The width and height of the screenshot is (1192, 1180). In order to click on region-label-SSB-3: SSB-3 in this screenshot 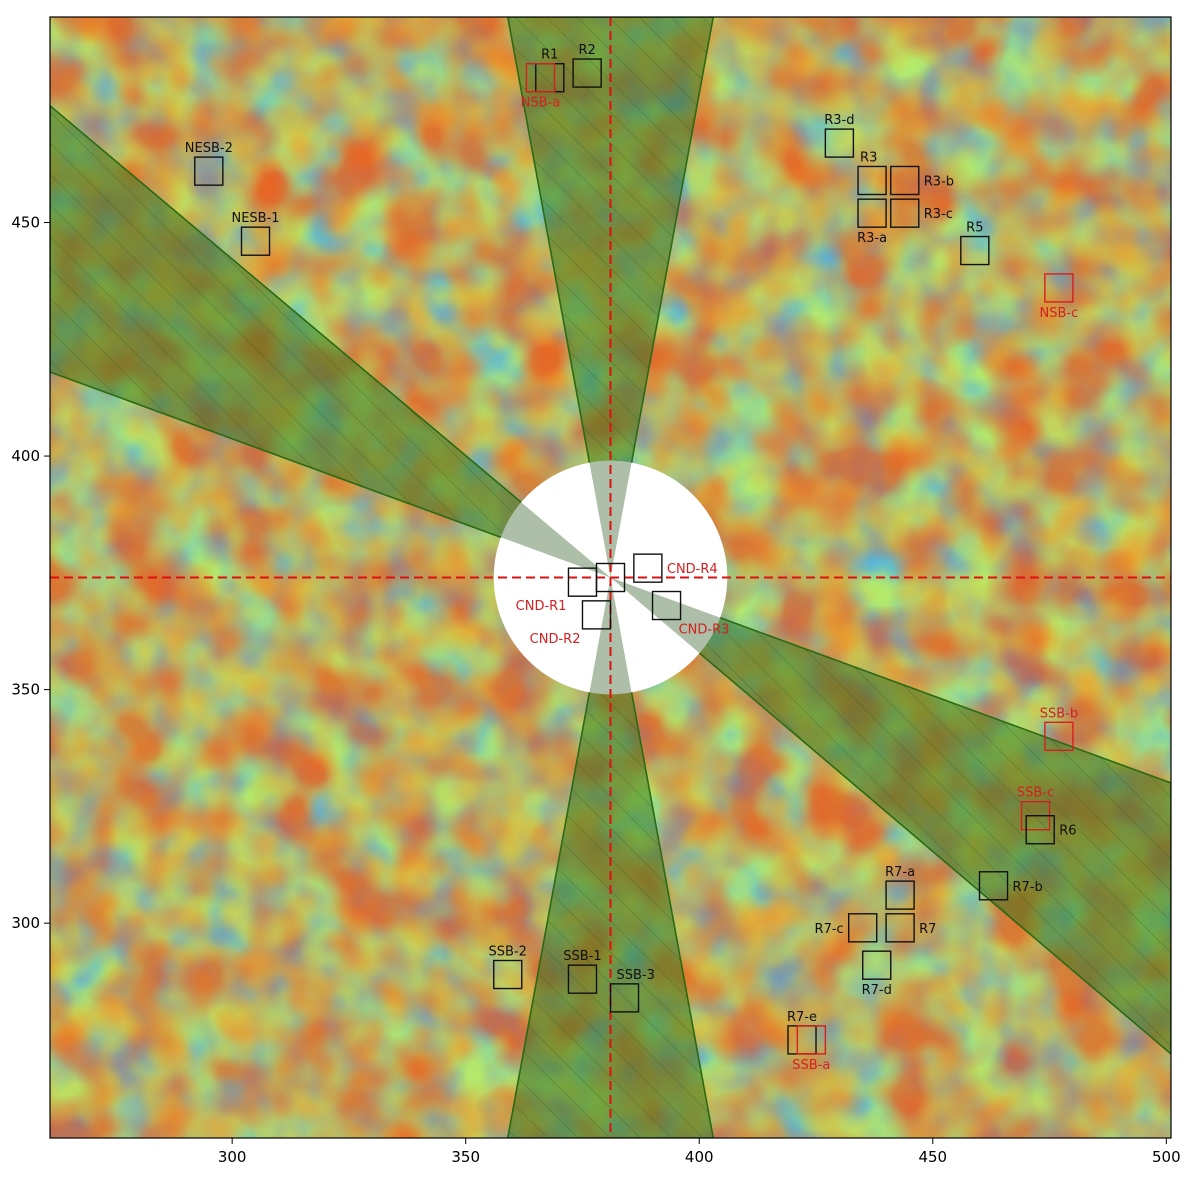, I will do `click(636, 975)`.